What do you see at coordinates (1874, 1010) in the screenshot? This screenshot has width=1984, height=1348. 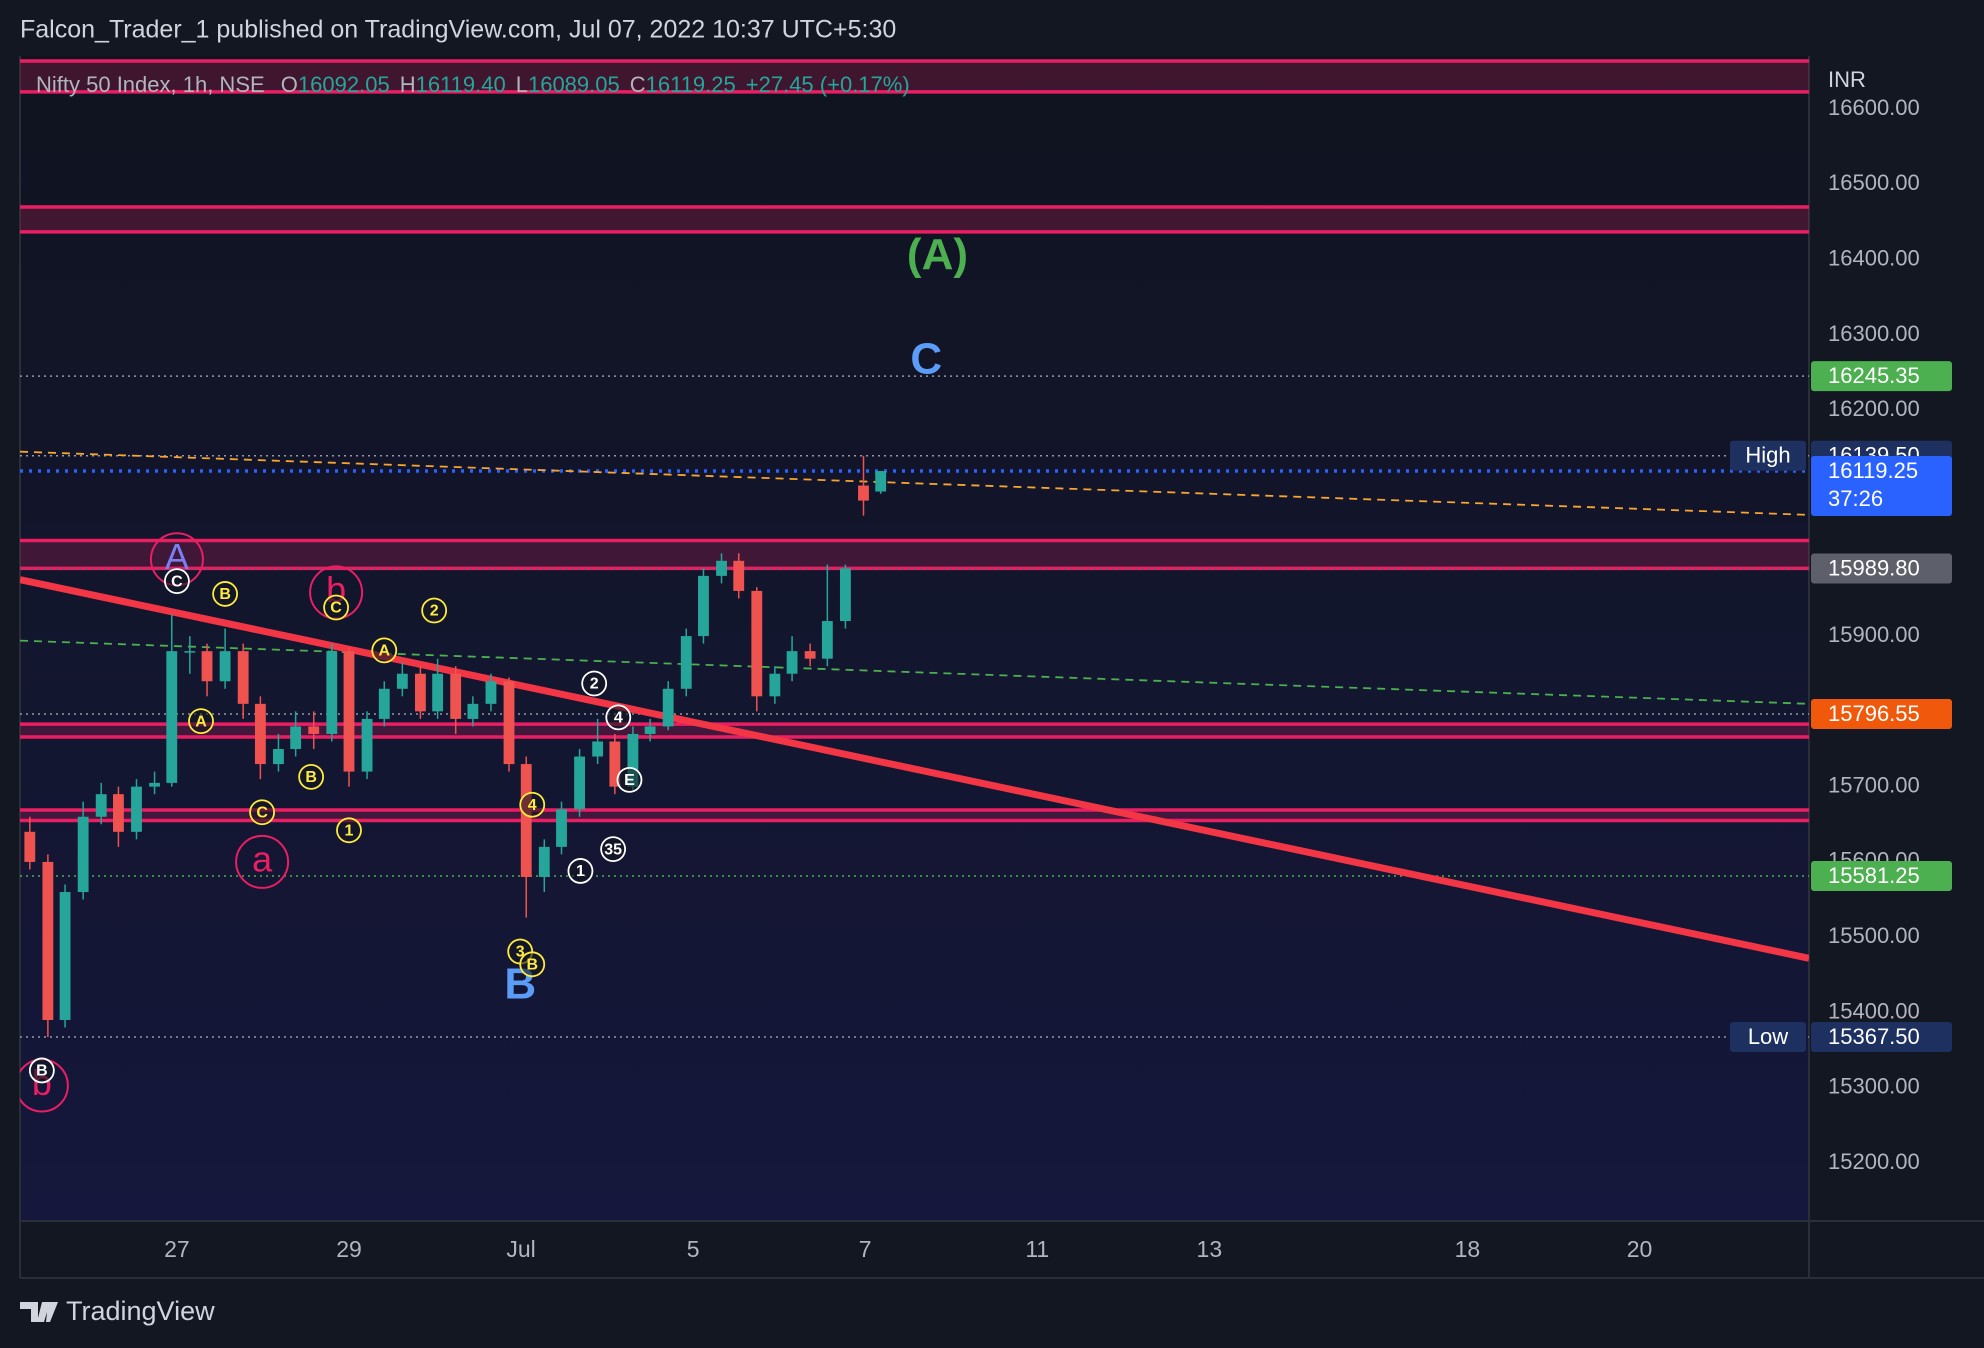 I see `y-tick-label: 15400.00` at bounding box center [1874, 1010].